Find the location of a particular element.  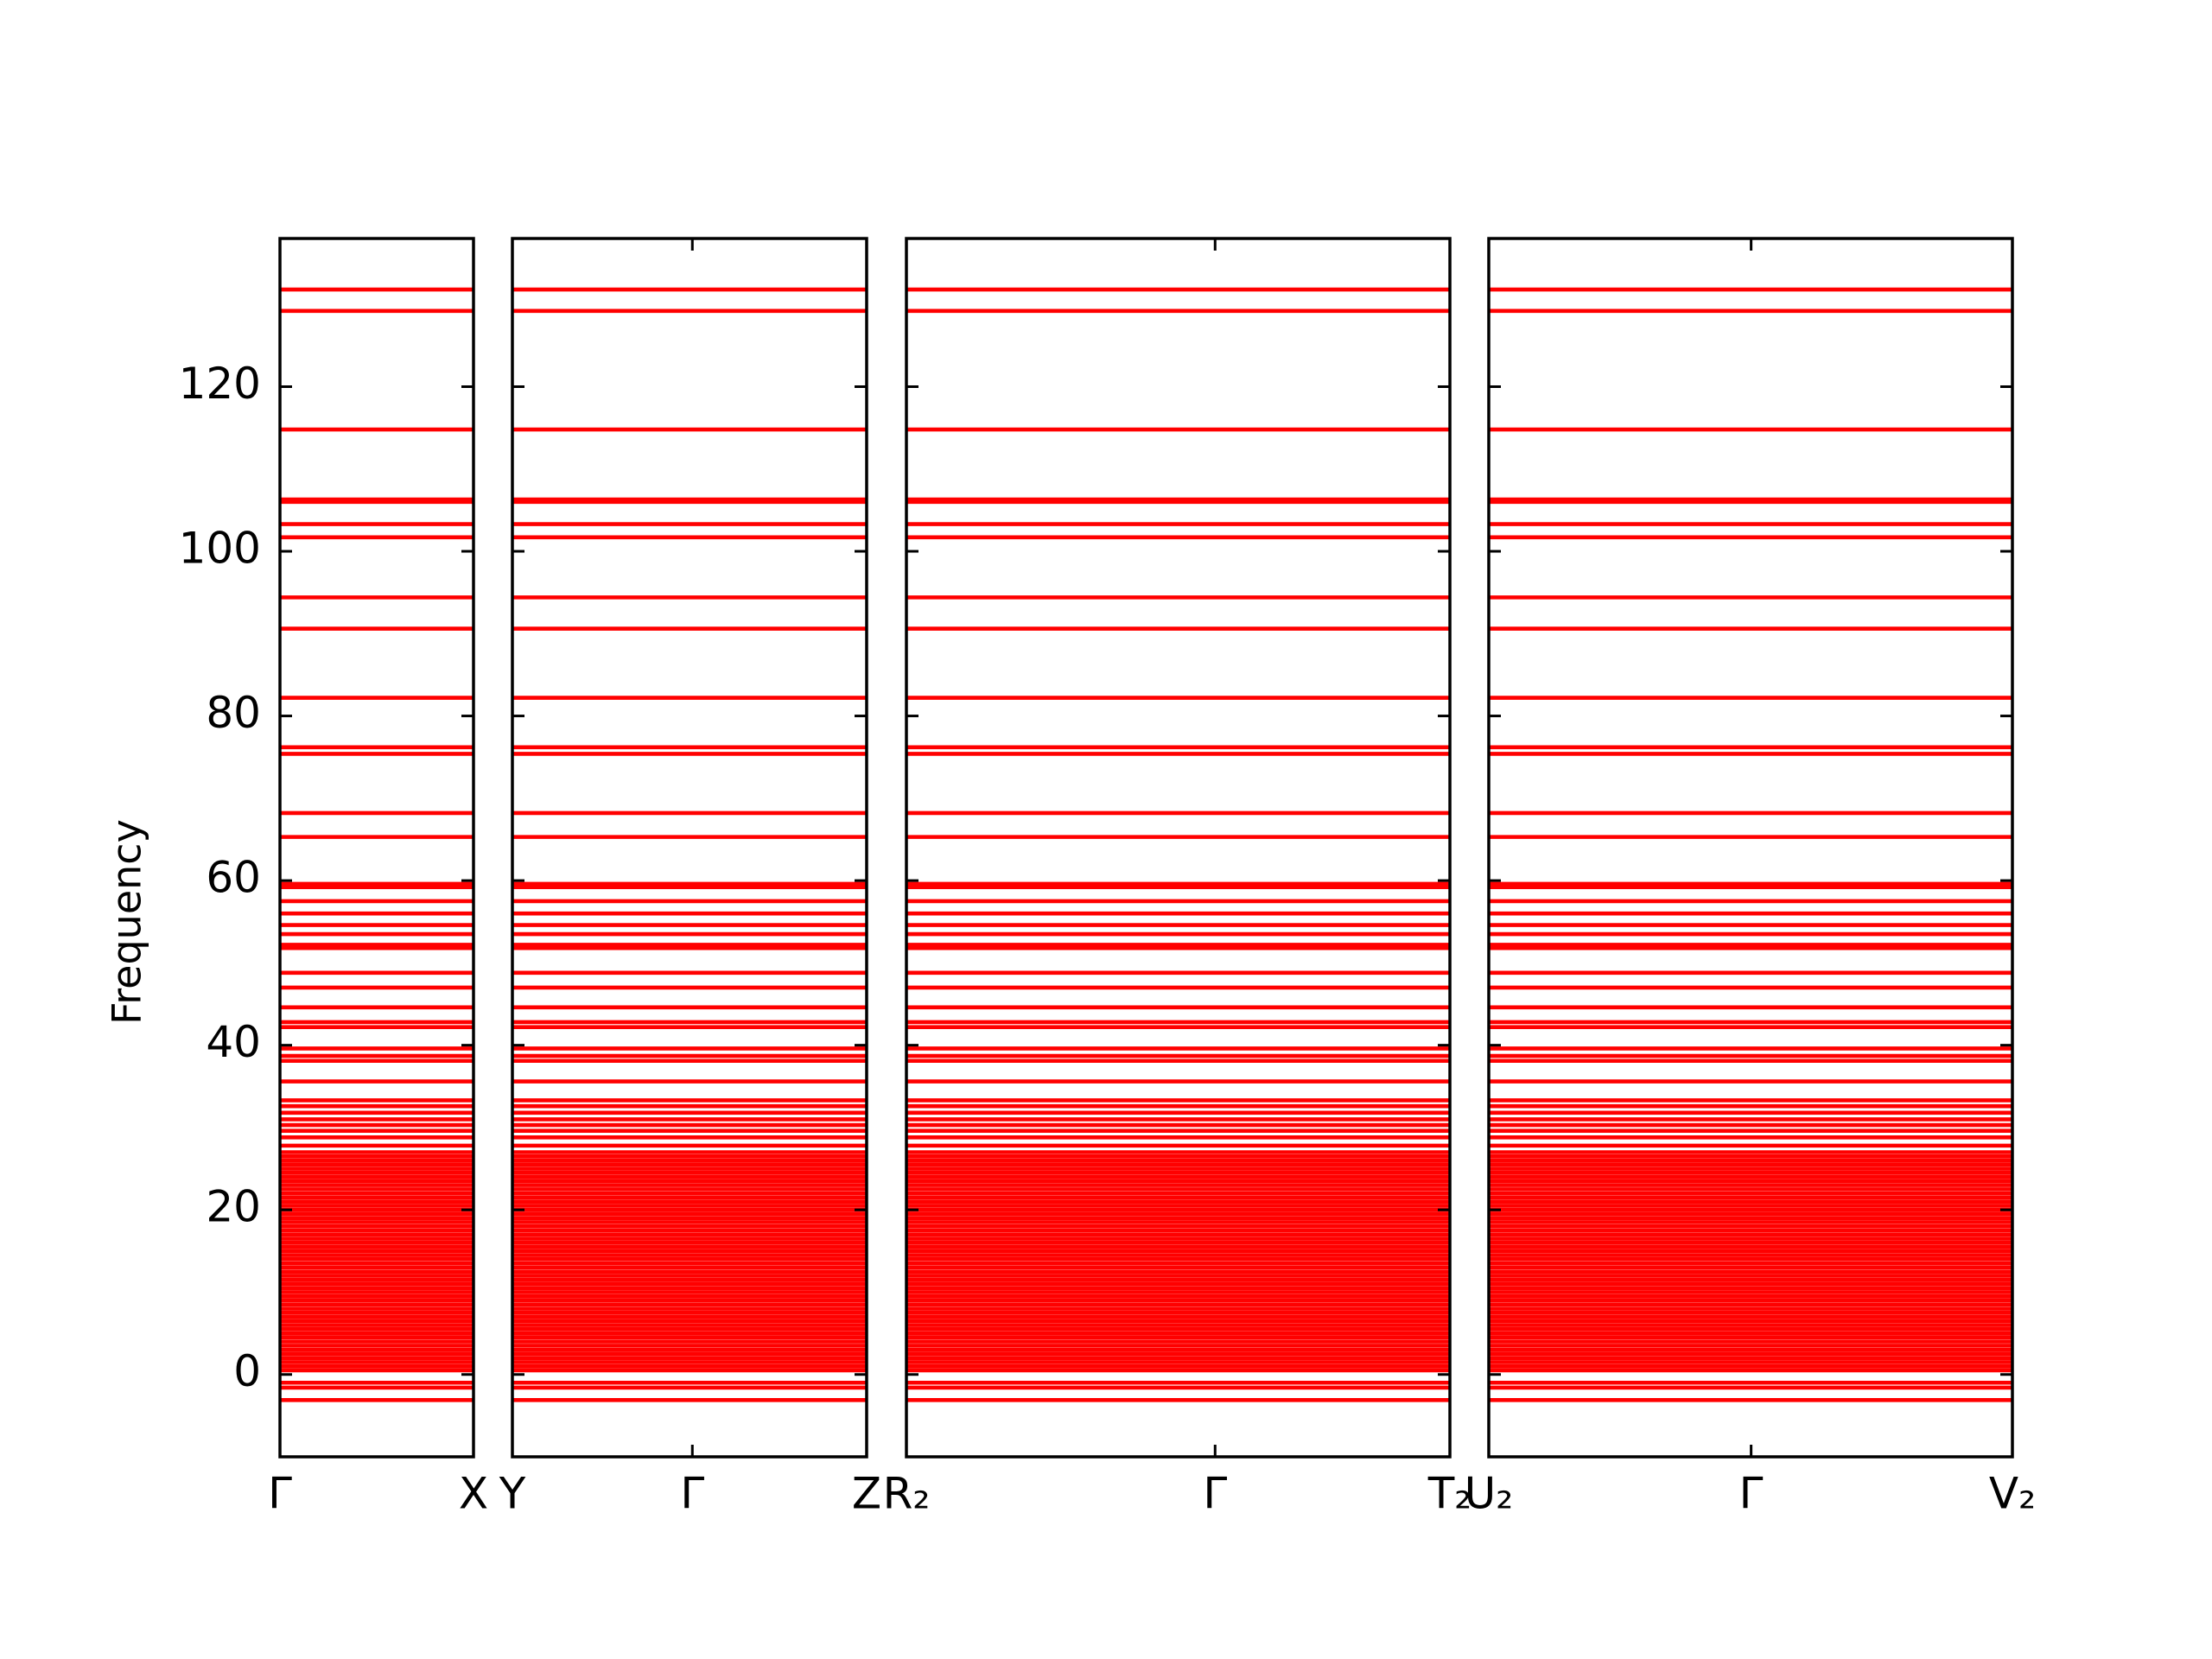

y-tick-label: 40 is located at coordinates (233, 1042).